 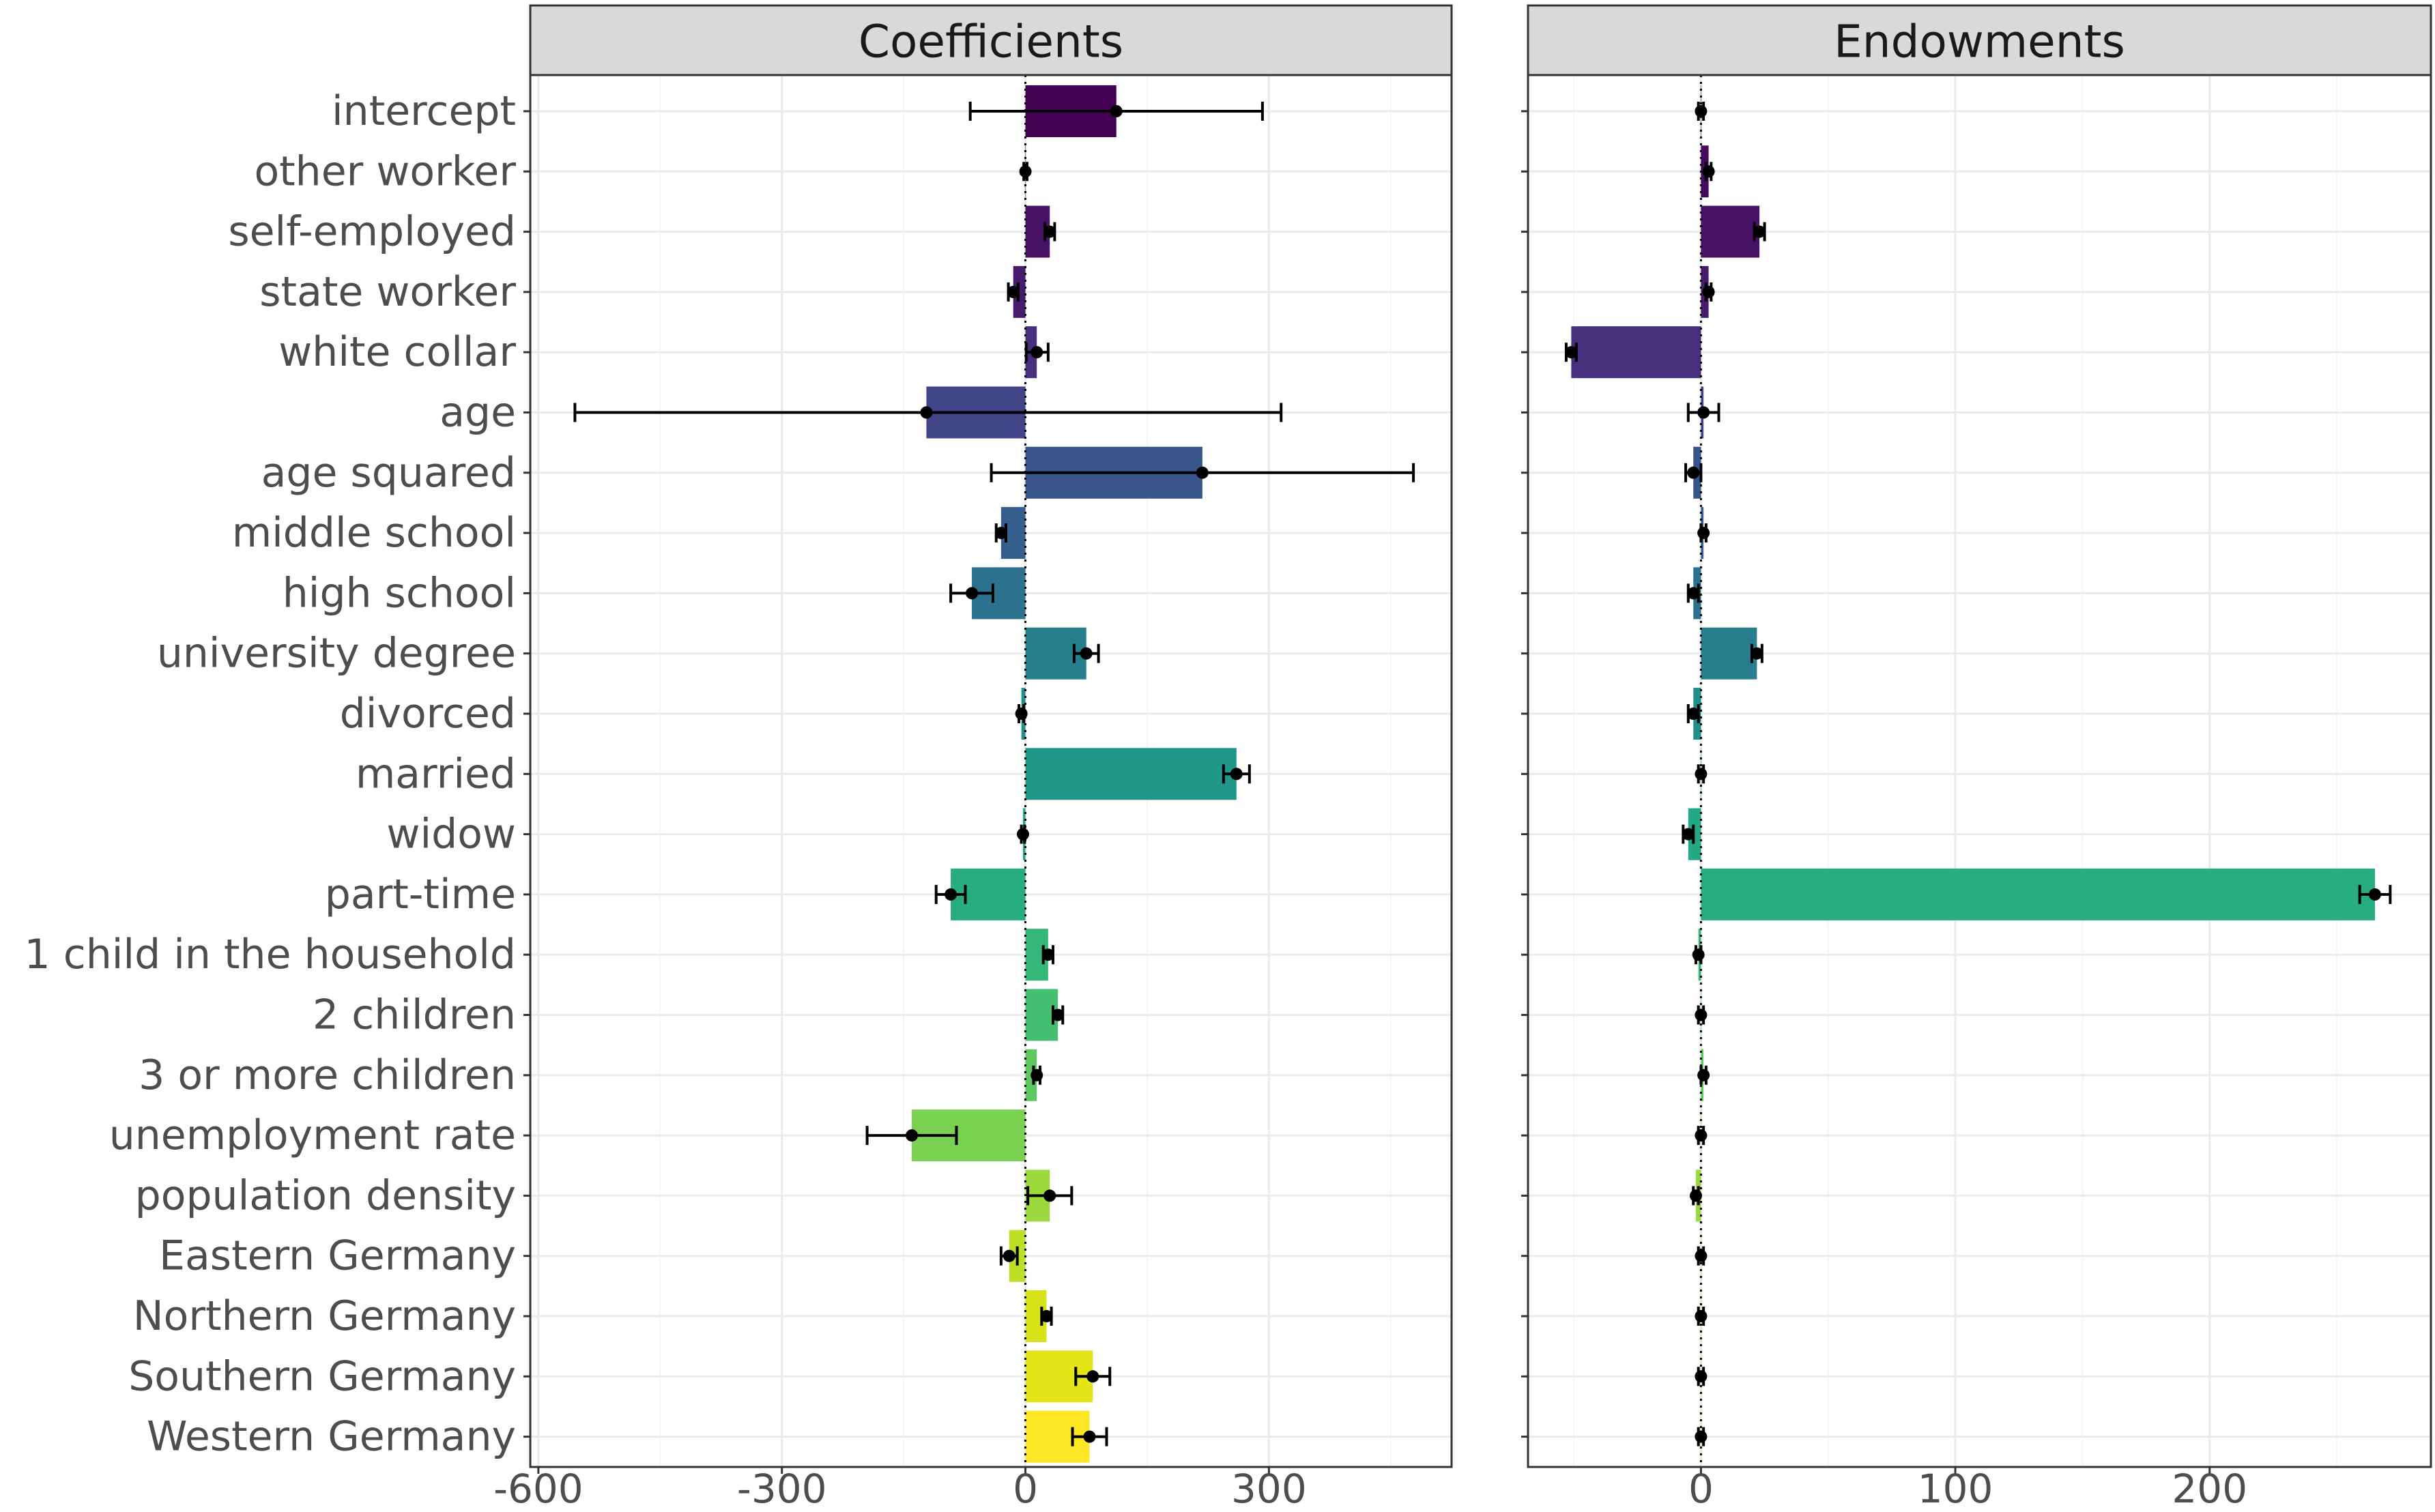 I want to click on bar-self-employed, so click(x=1730, y=232).